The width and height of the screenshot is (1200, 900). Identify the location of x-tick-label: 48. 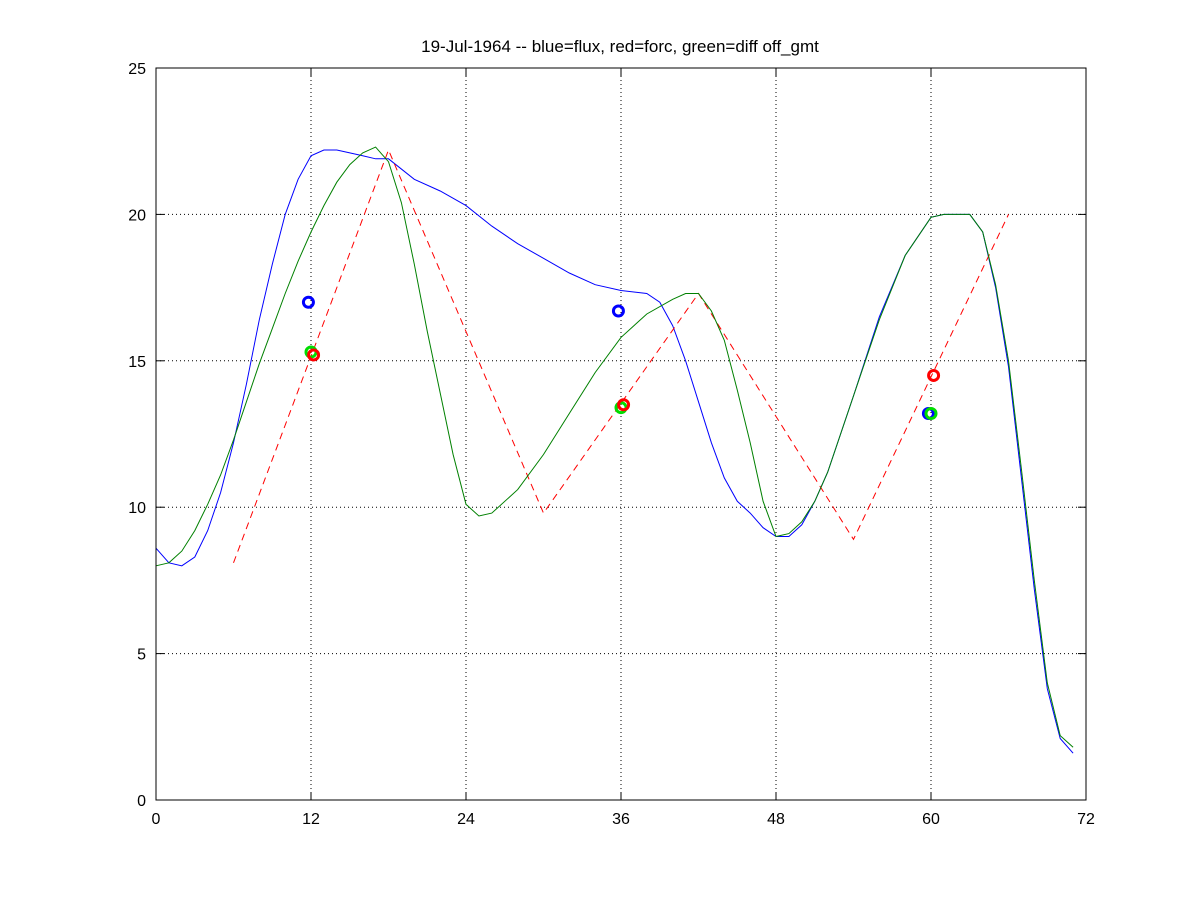
(776, 819).